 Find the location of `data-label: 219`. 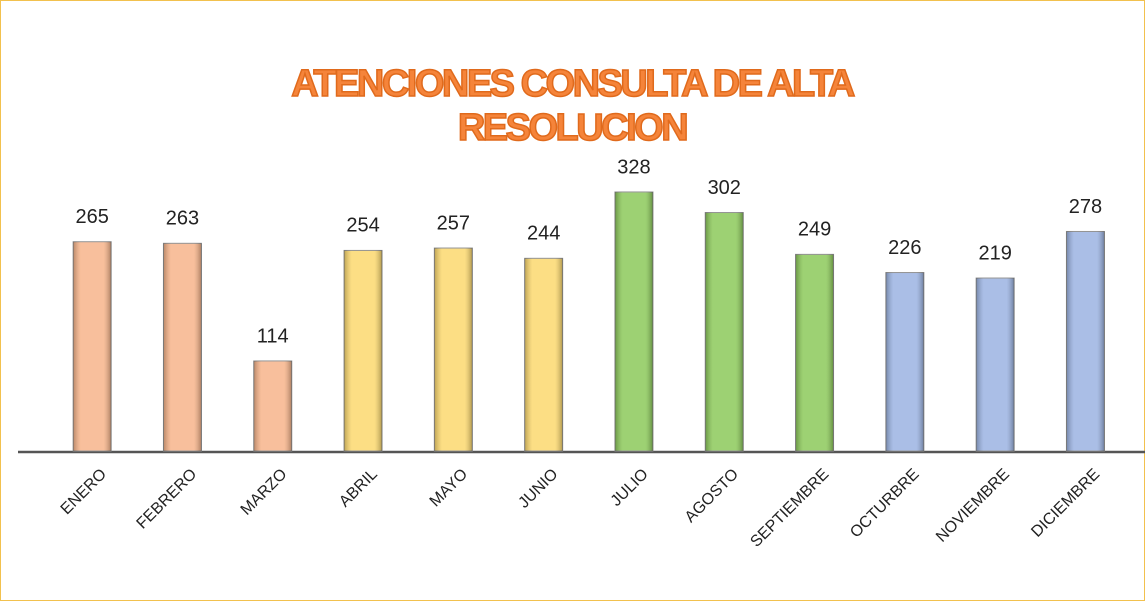

data-label: 219 is located at coordinates (994, 253).